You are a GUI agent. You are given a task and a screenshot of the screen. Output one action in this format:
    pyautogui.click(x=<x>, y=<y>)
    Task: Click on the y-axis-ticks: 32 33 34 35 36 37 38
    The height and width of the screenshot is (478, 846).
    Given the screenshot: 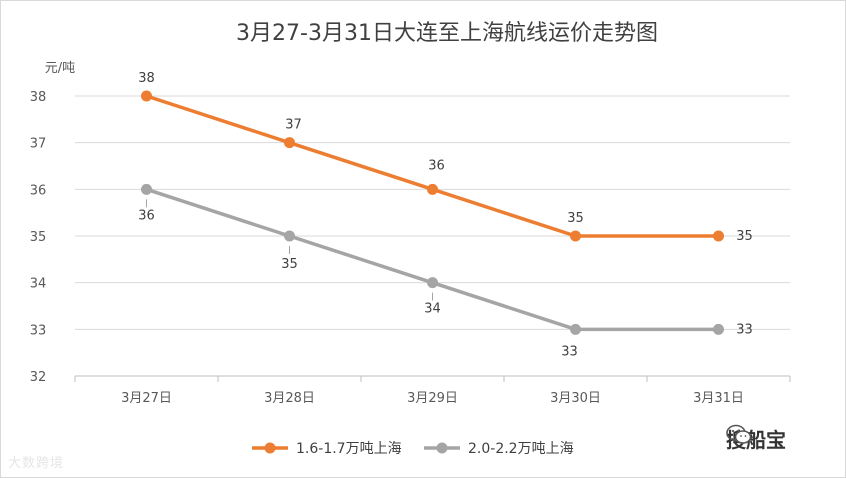 What is the action you would take?
    pyautogui.click(x=38, y=237)
    